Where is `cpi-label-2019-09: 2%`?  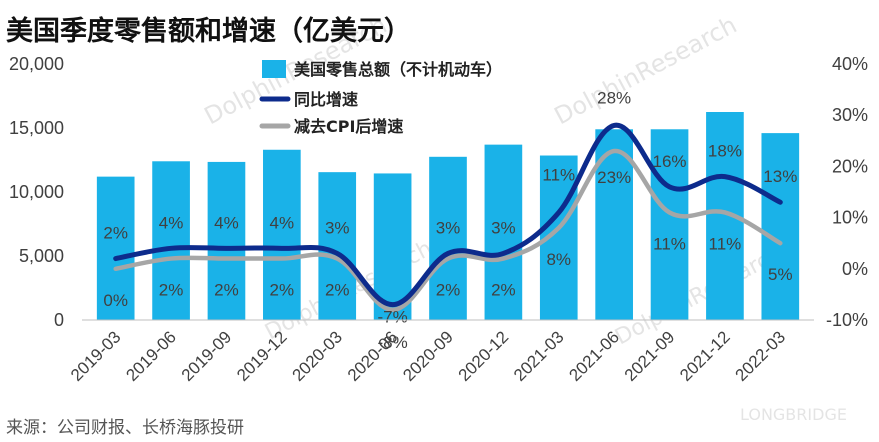 cpi-label-2019-09: 2% is located at coordinates (226, 290).